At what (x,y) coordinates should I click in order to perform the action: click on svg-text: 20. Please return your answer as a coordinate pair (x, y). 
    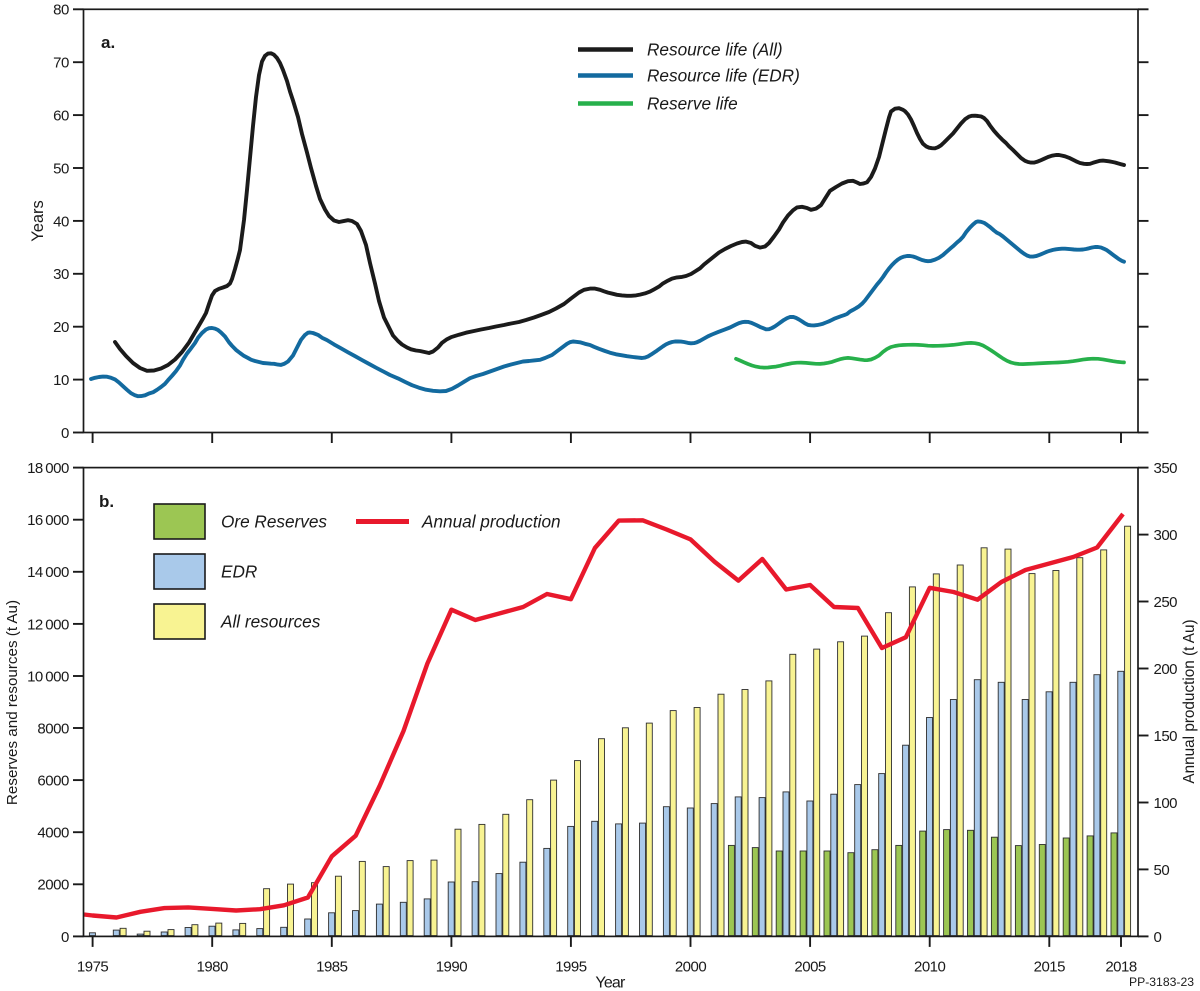
    Looking at the image, I should click on (61, 327).